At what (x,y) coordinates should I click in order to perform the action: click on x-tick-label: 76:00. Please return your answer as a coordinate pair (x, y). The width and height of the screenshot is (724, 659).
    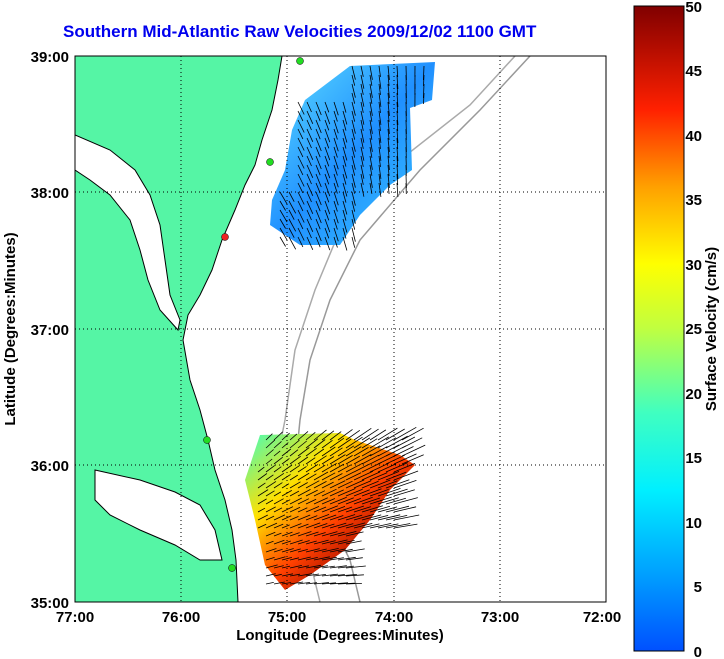
    Looking at the image, I should click on (181, 617).